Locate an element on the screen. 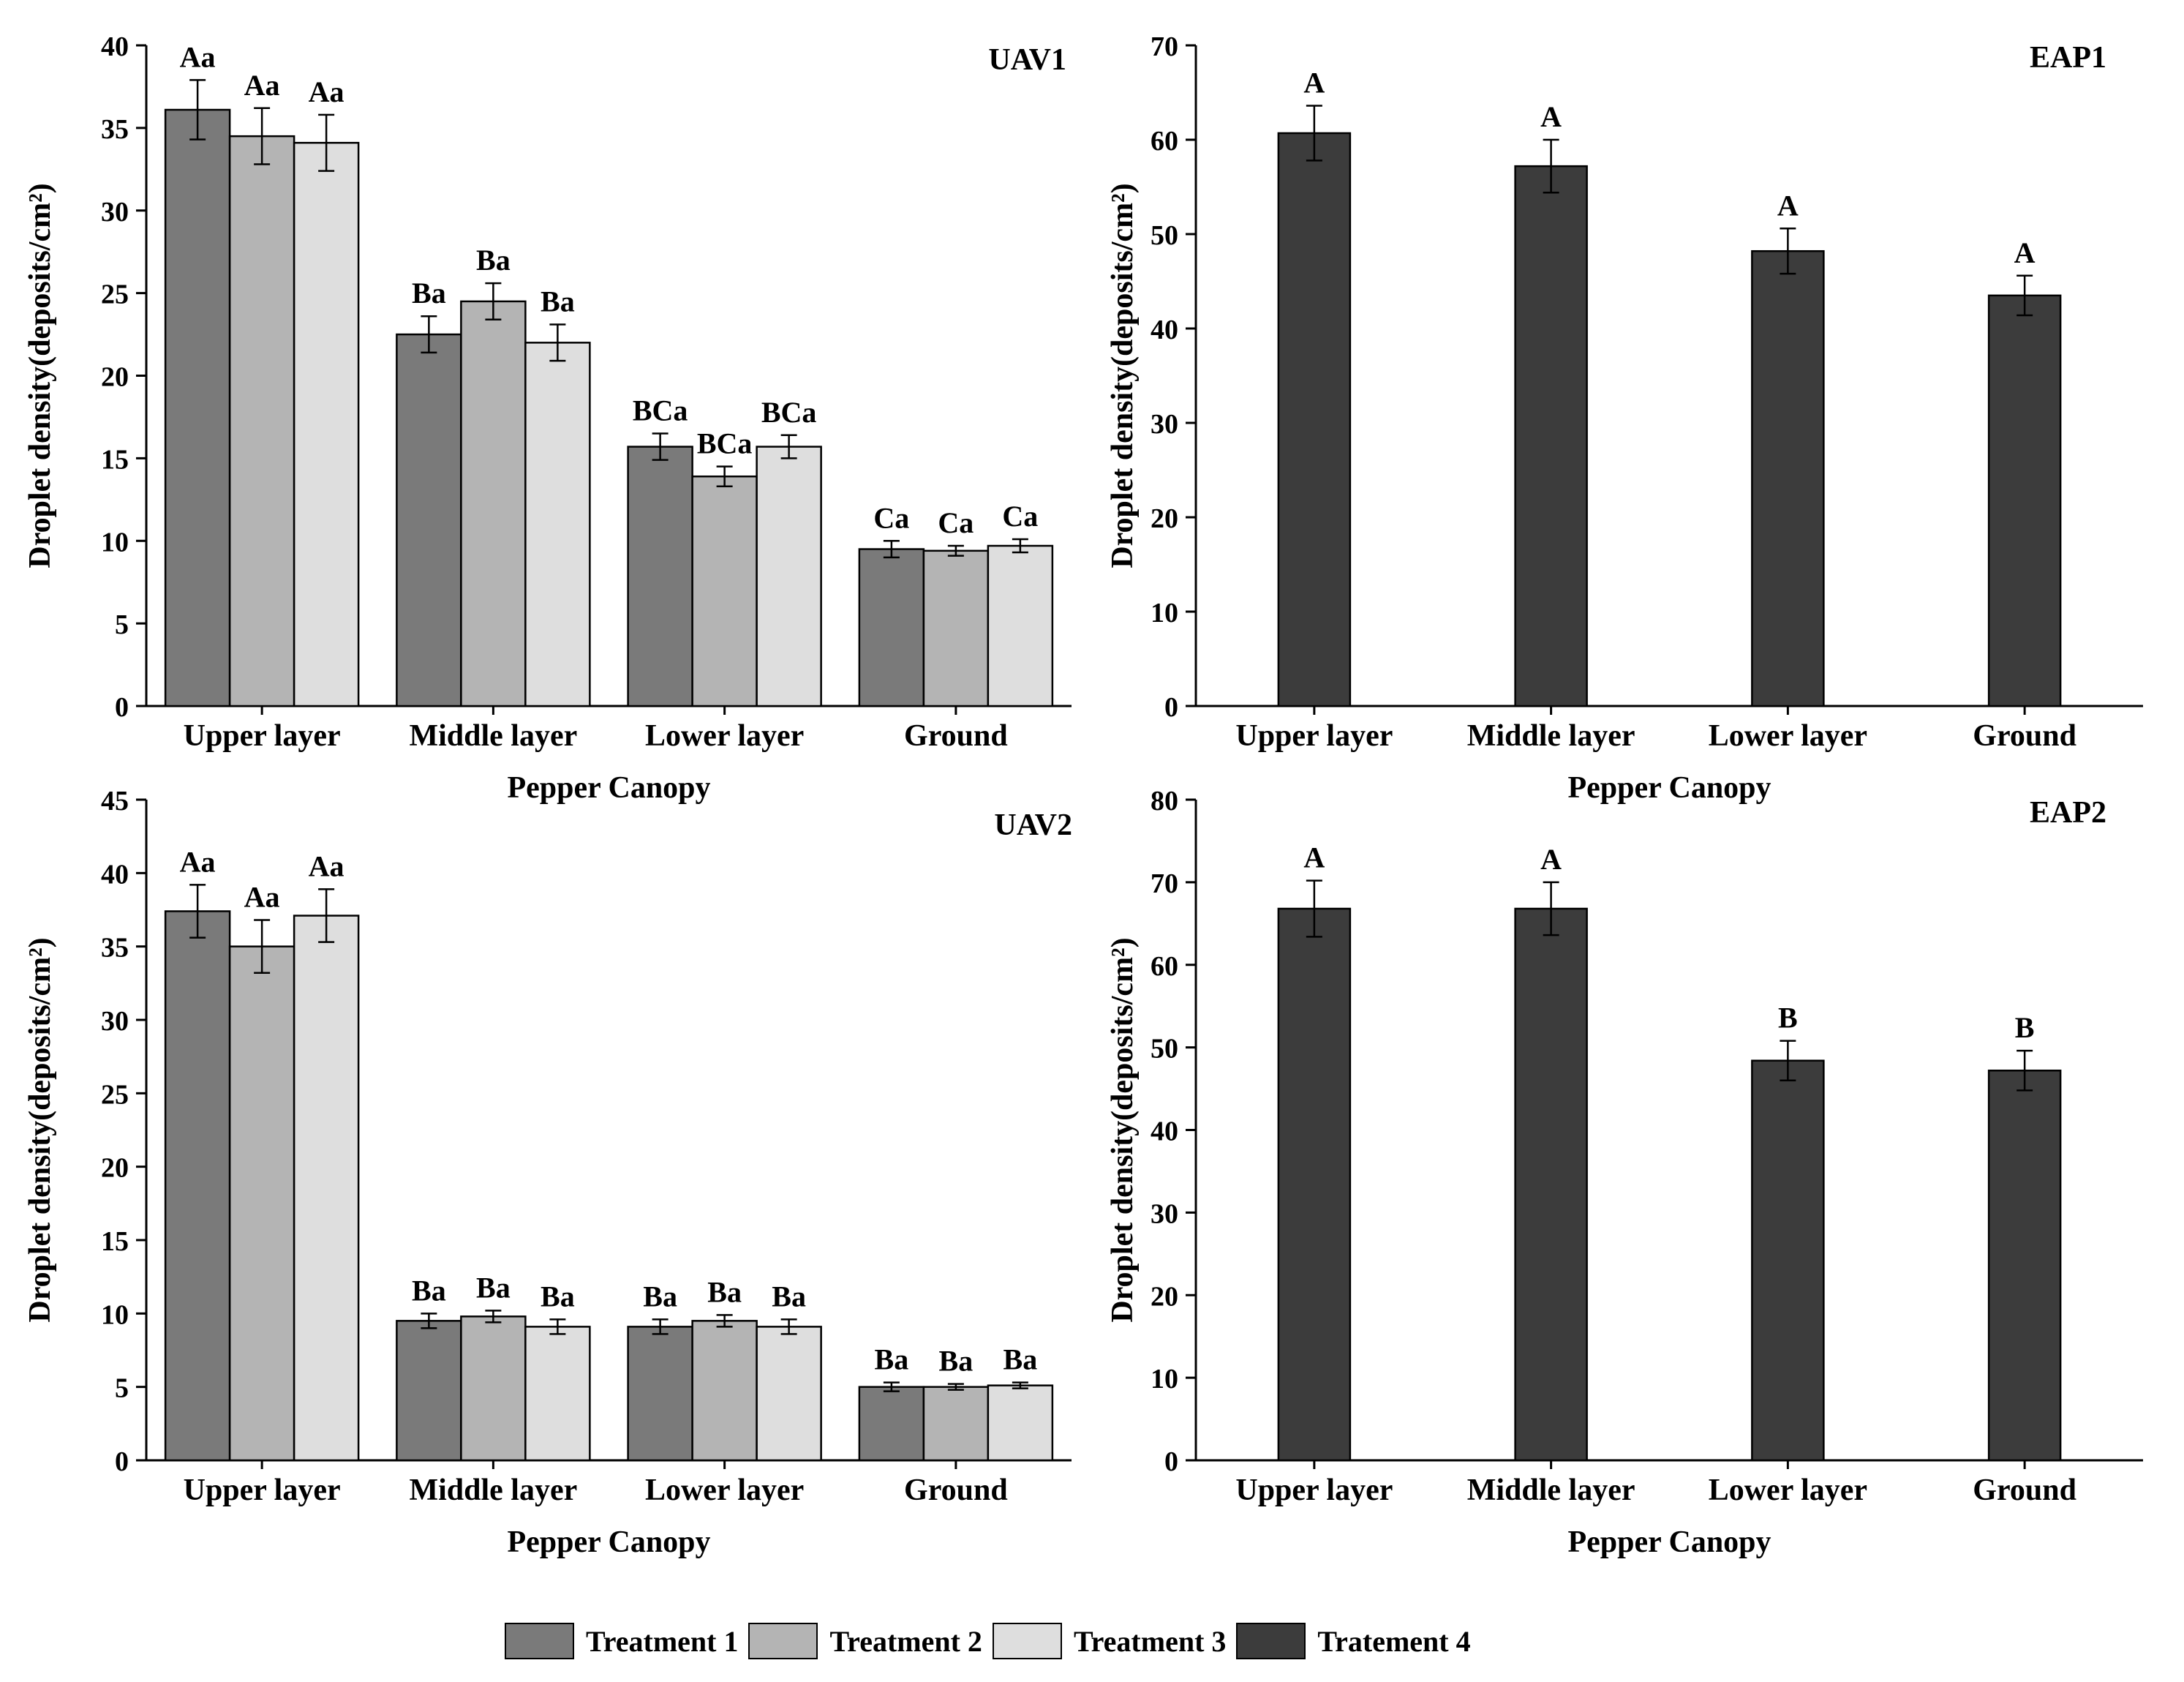  legend-label: Tratement 4 is located at coordinates (1394, 1641).